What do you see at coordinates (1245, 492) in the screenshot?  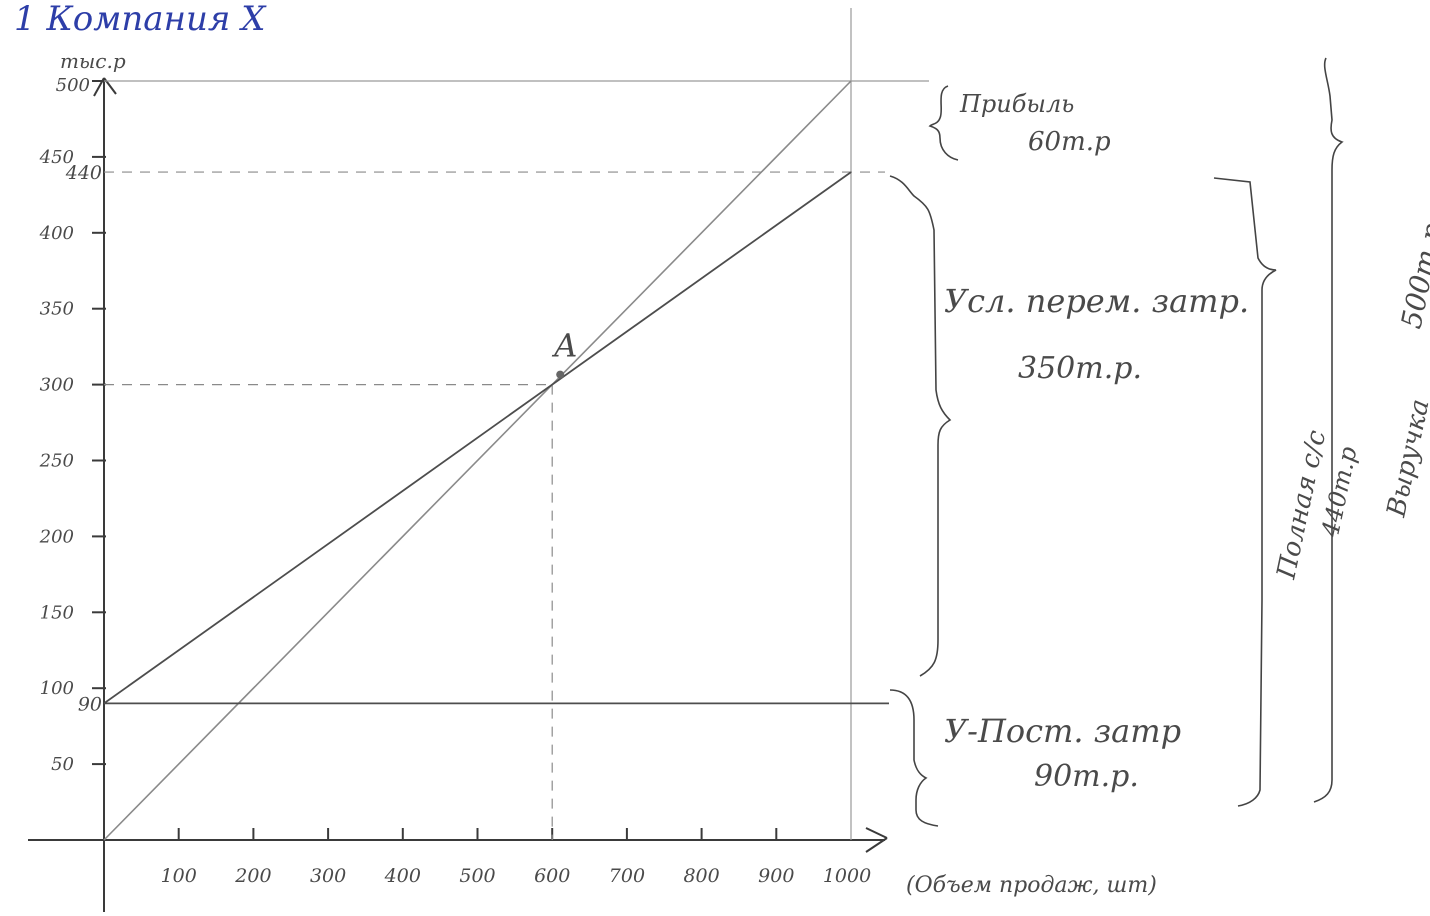 I see `full-cost-bracket` at bounding box center [1245, 492].